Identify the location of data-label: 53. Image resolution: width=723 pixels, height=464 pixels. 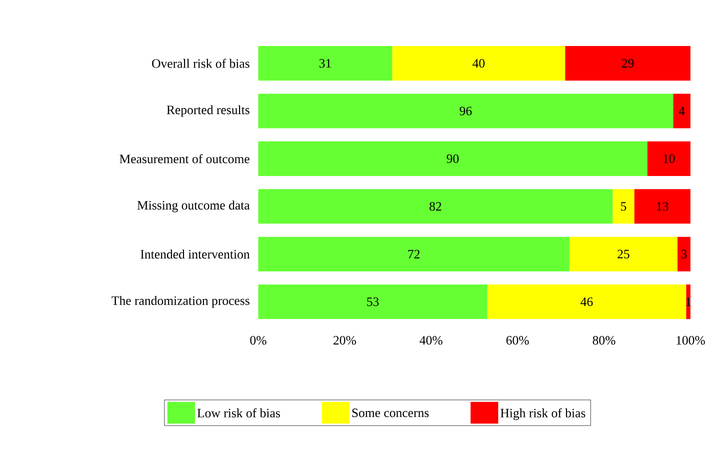
(373, 302).